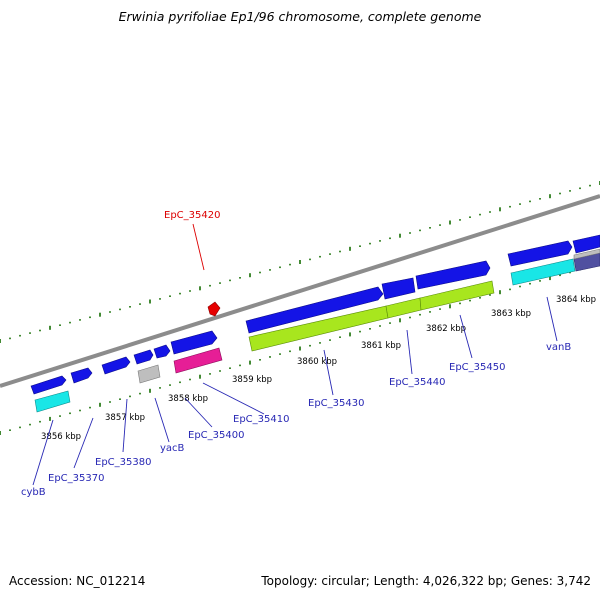  Describe the element at coordinates (143, 357) in the screenshot. I see `feature-cds-yacB` at that location.